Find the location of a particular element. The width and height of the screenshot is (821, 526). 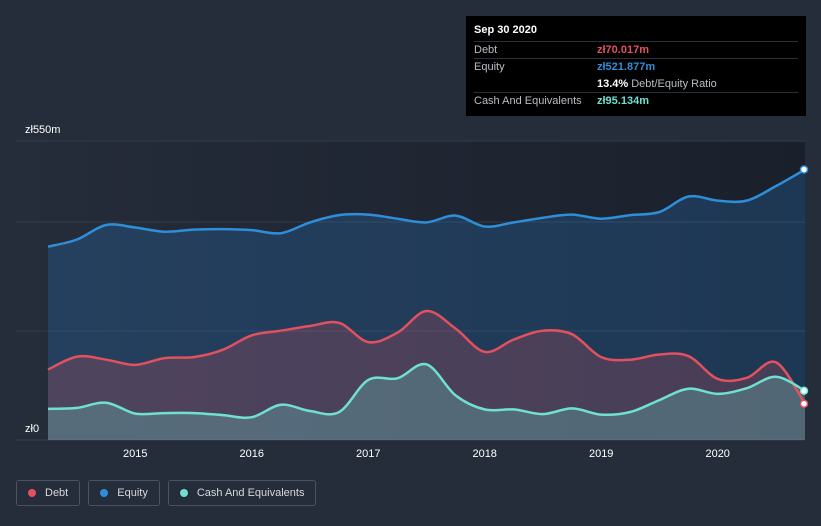

cash-dot-icon is located at coordinates (183, 493).